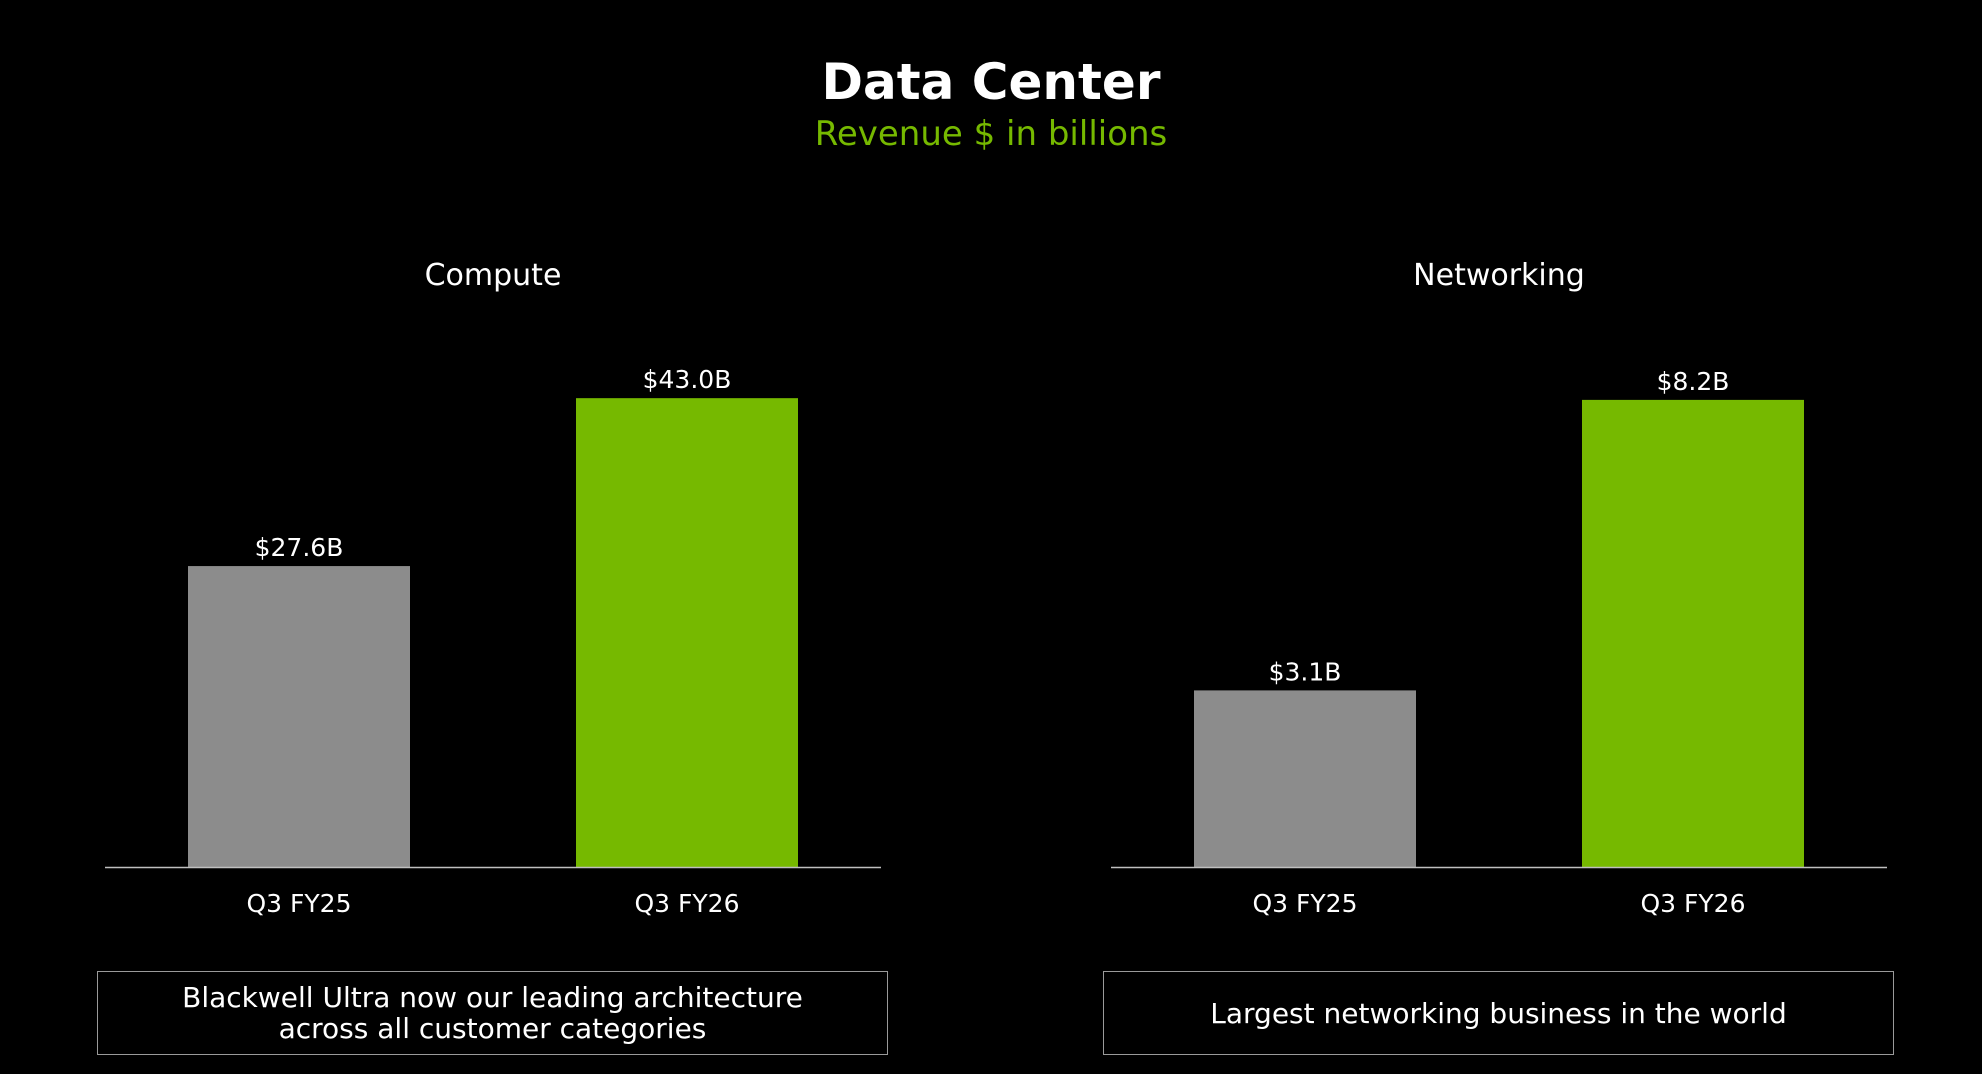  Describe the element at coordinates (1499, 275) in the screenshot. I see `networking-chart-title: Networking` at that location.